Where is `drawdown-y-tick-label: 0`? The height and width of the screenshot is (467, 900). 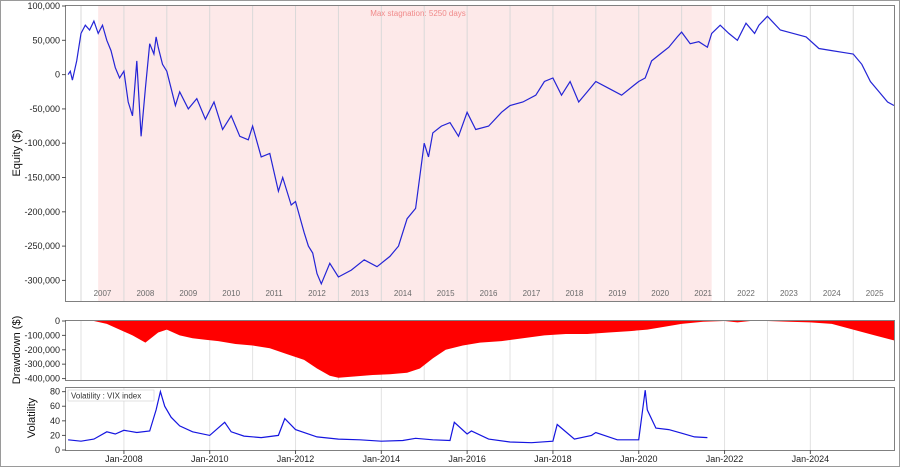 drawdown-y-tick-label: 0 is located at coordinates (57, 321).